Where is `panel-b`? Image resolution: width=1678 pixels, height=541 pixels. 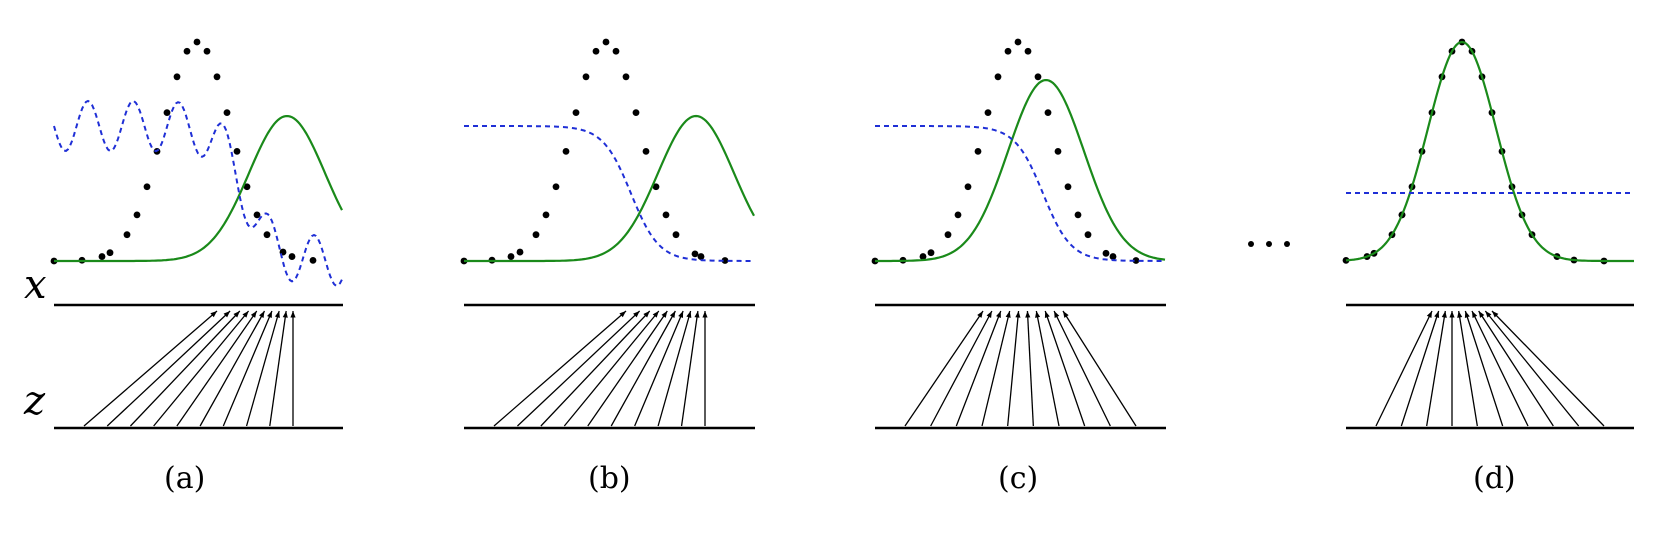
panel-b is located at coordinates (607, 234).